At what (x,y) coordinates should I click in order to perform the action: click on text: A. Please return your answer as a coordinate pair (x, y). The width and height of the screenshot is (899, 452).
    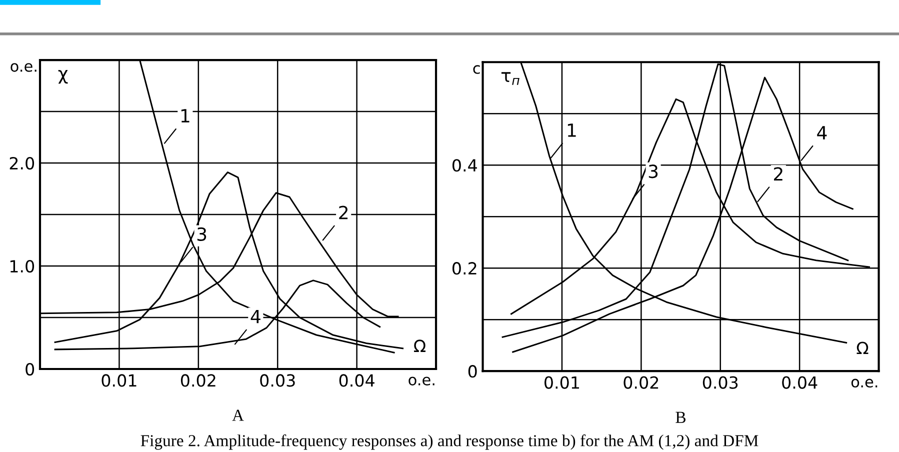
    Looking at the image, I should click on (238, 415).